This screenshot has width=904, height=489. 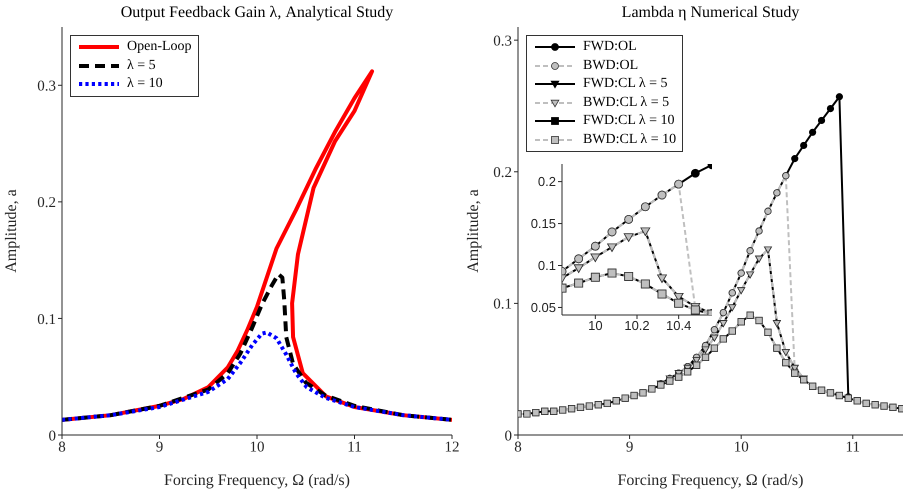 I want to click on x-tick-label: 10.4, so click(x=679, y=326).